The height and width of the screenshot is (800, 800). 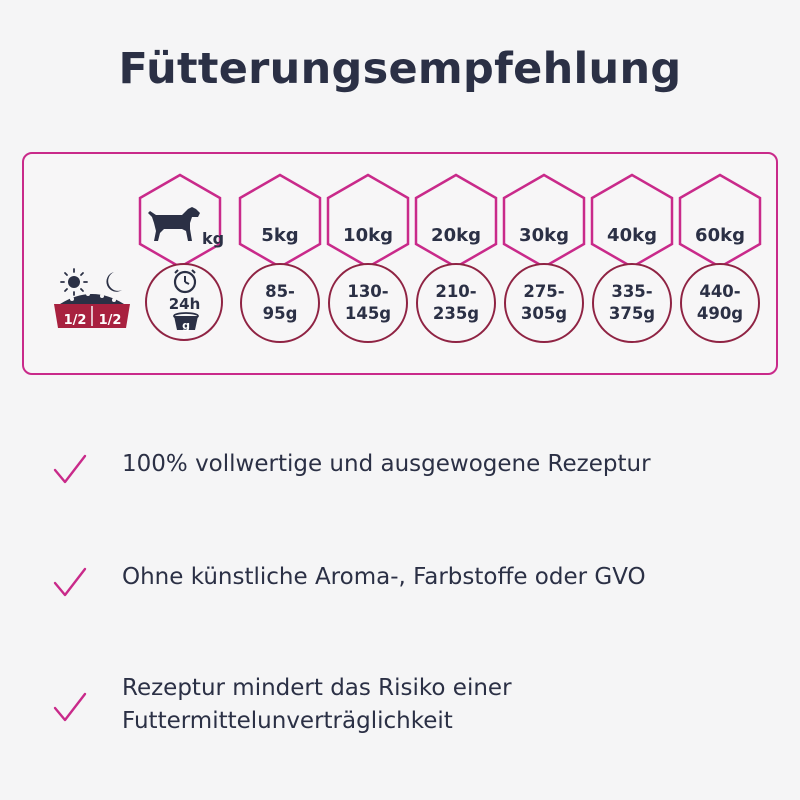 I want to click on gram-label: g, so click(x=186, y=325).